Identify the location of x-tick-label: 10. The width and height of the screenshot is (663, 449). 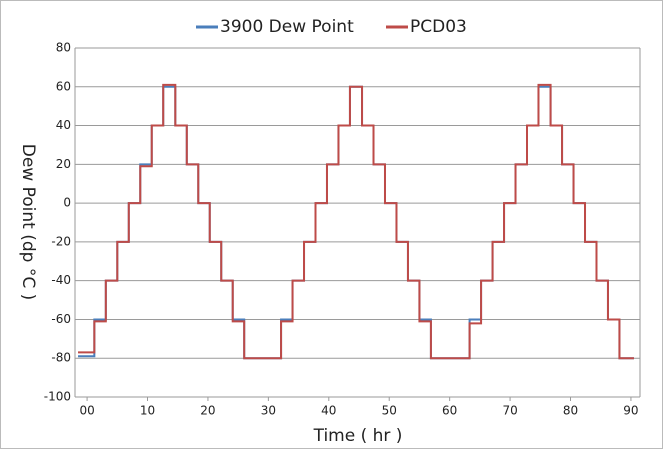
(147, 411).